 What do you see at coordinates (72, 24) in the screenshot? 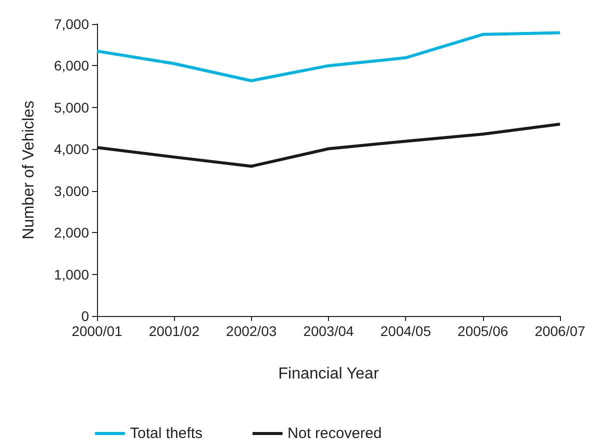
I see `y-tick-label: 7,000` at bounding box center [72, 24].